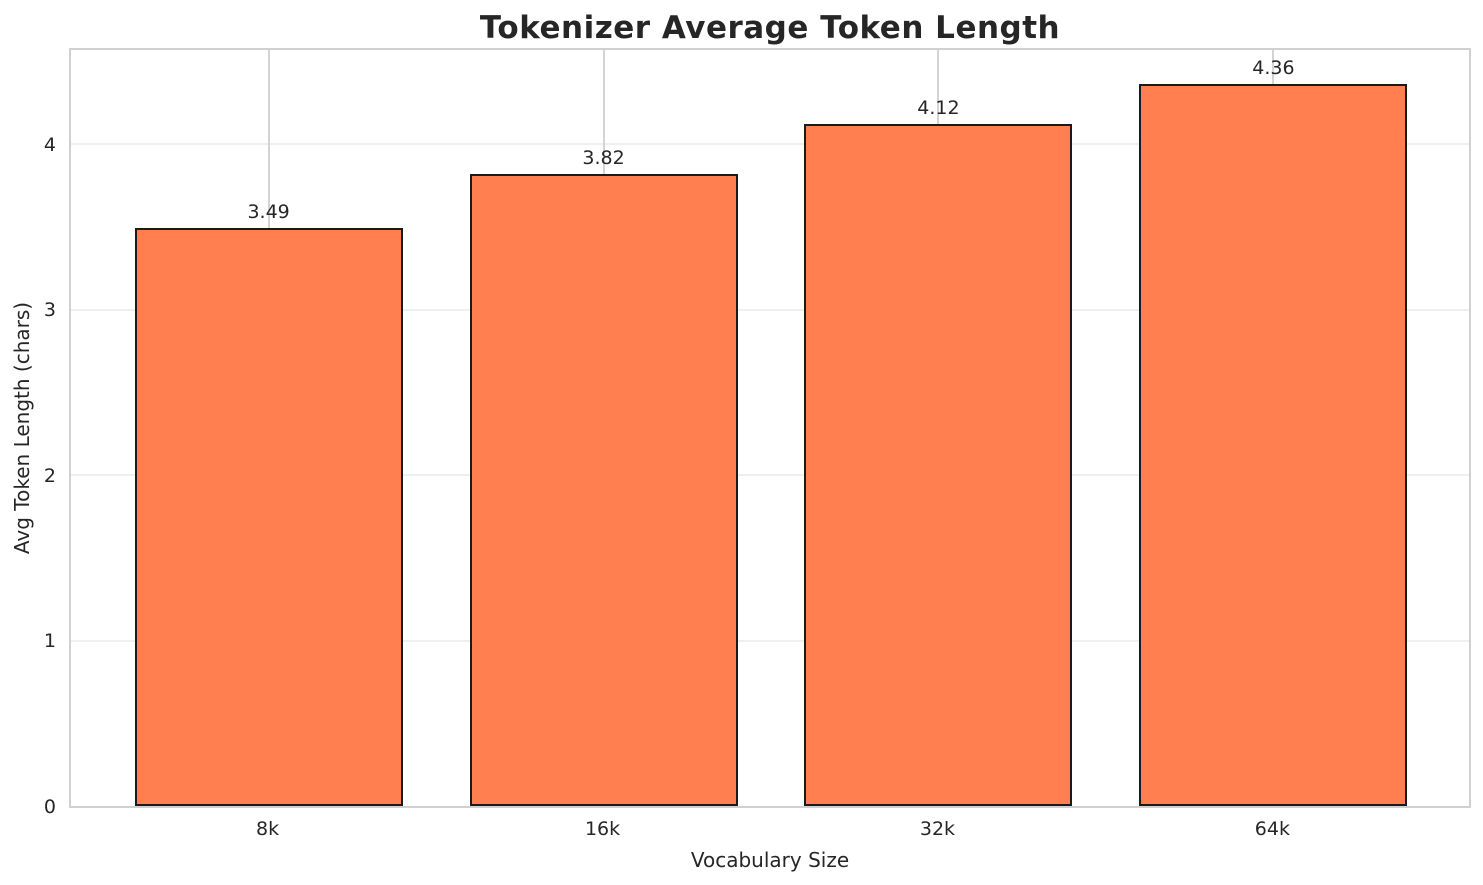  What do you see at coordinates (937, 829) in the screenshot?
I see `x-tick-label: 32k` at bounding box center [937, 829].